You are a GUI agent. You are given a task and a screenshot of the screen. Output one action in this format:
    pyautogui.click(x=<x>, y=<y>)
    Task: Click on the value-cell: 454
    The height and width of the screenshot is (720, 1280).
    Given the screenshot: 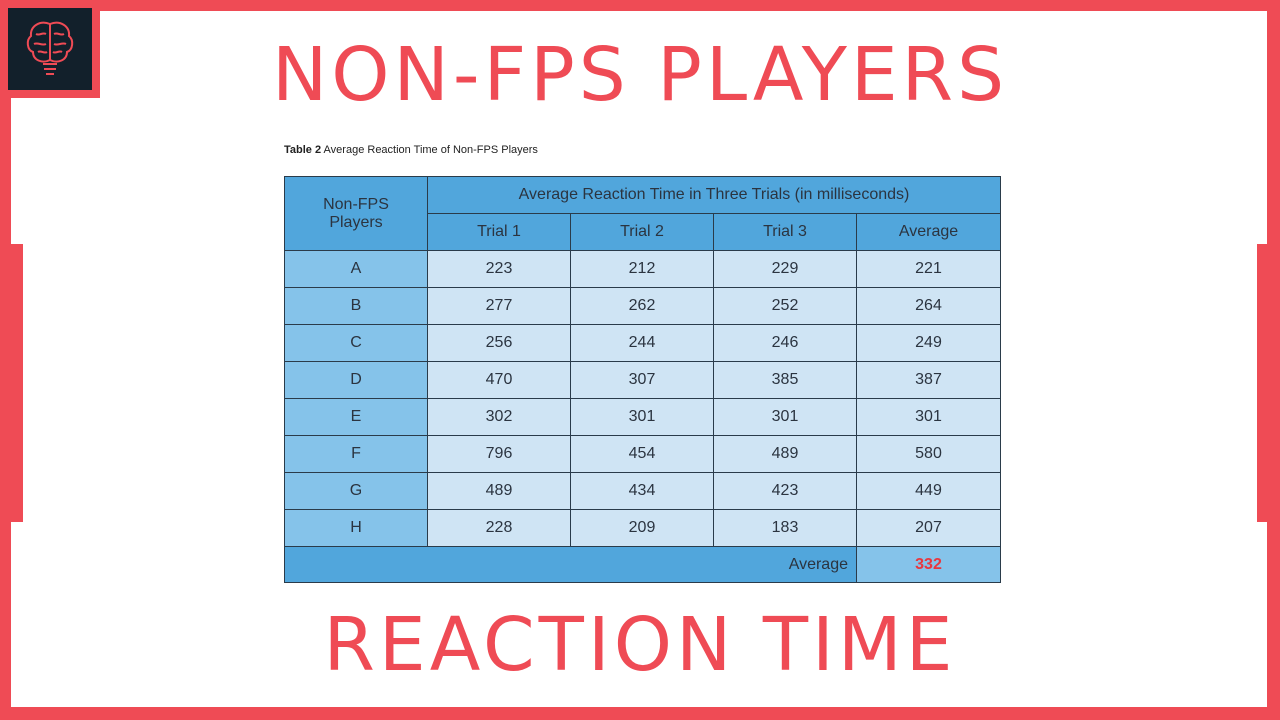 What is the action you would take?
    pyautogui.click(x=642, y=454)
    